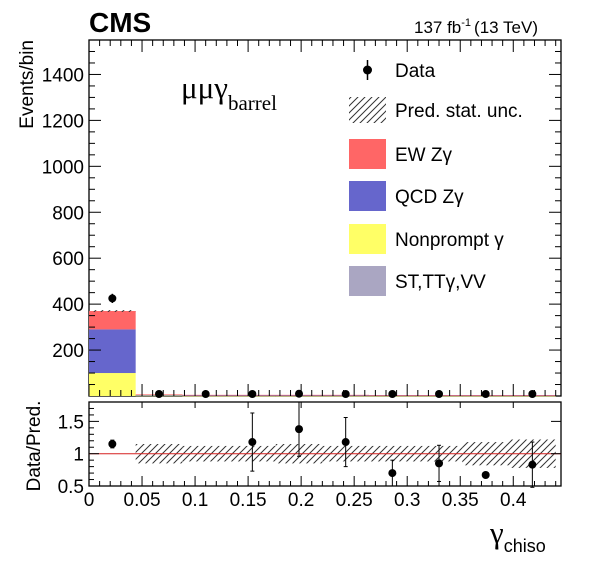 Image resolution: width=596 pixels, height=572 pixels. I want to click on x-axis-label-sub: chiso, so click(525, 546).